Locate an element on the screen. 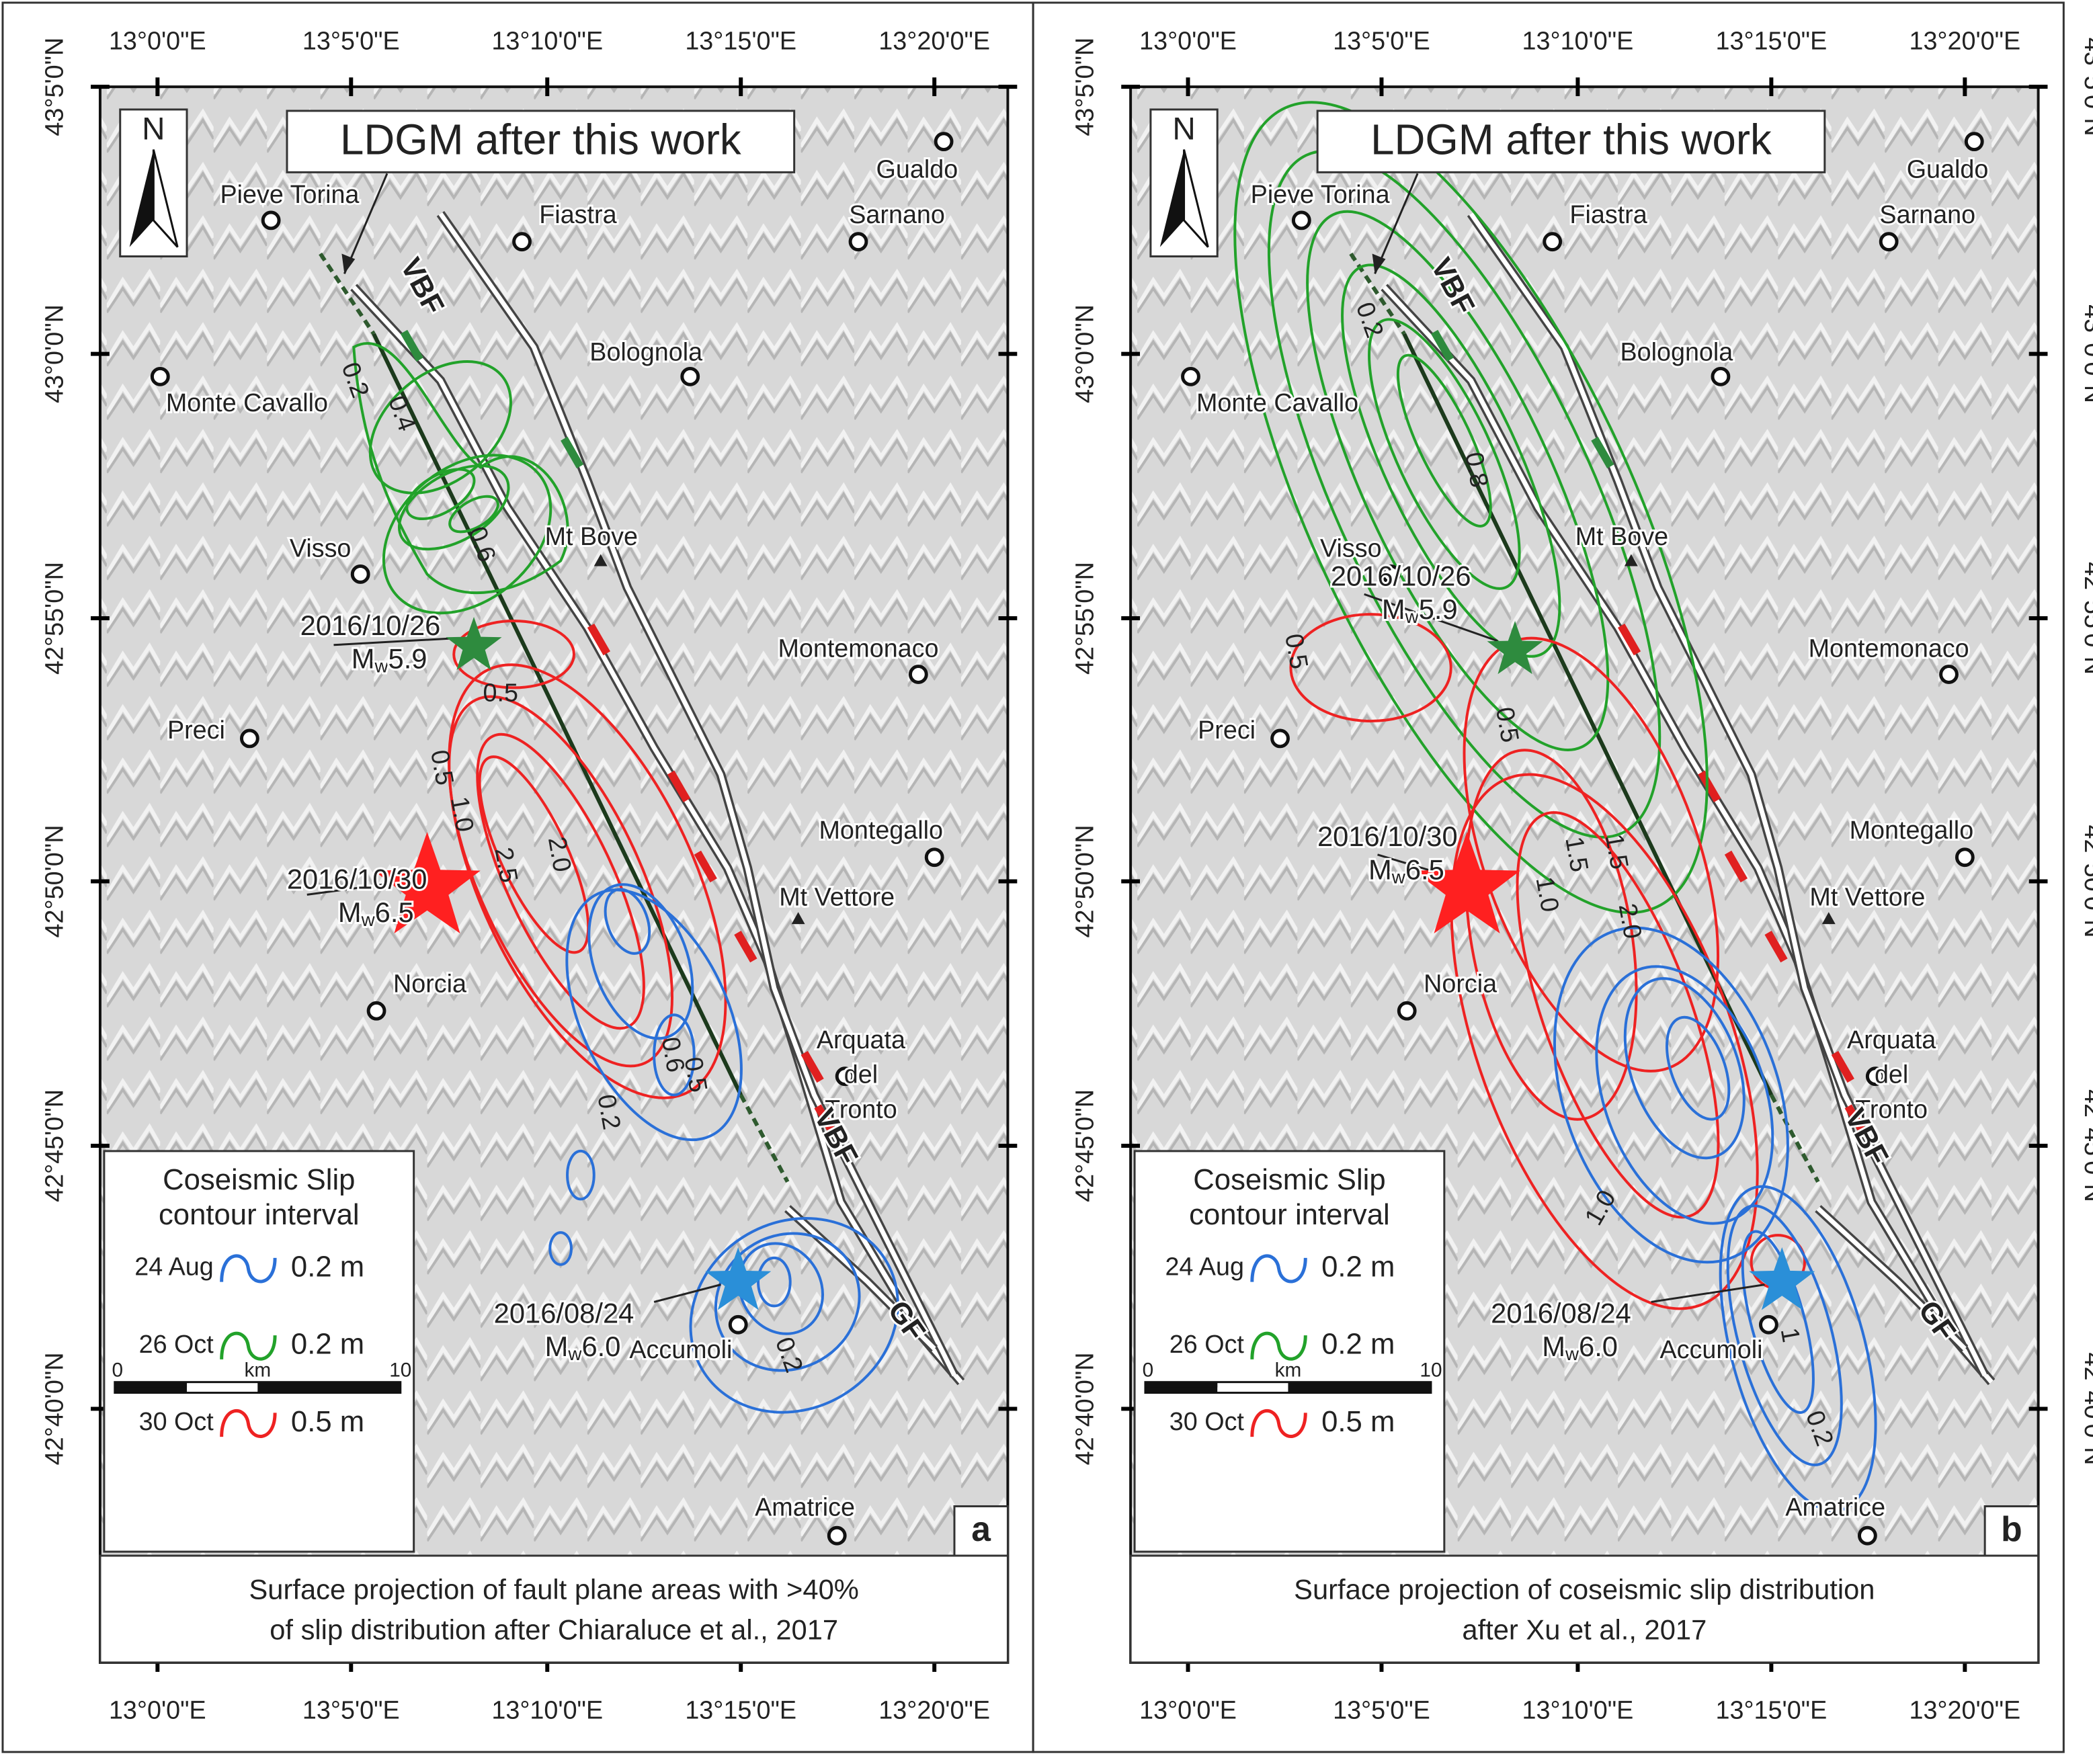 The width and height of the screenshot is (2093, 1764). letter-box is located at coordinates (981, 1531).